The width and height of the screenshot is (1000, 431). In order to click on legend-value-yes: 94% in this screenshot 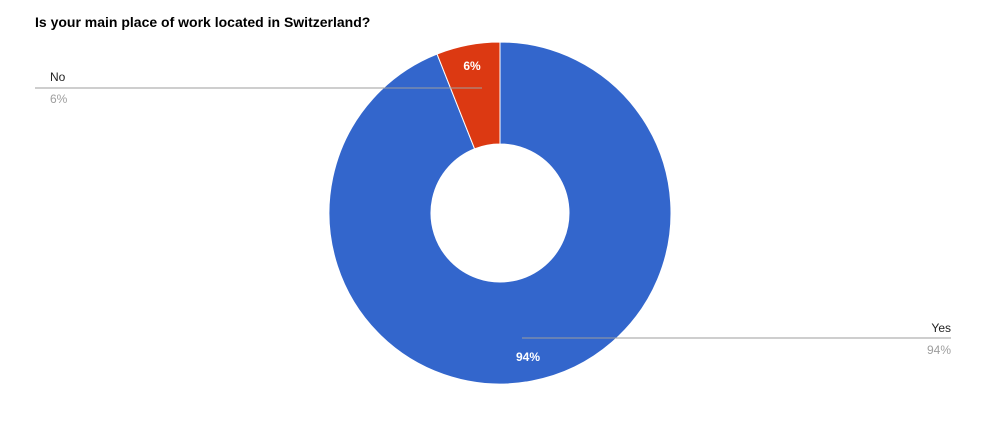, I will do `click(939, 350)`.